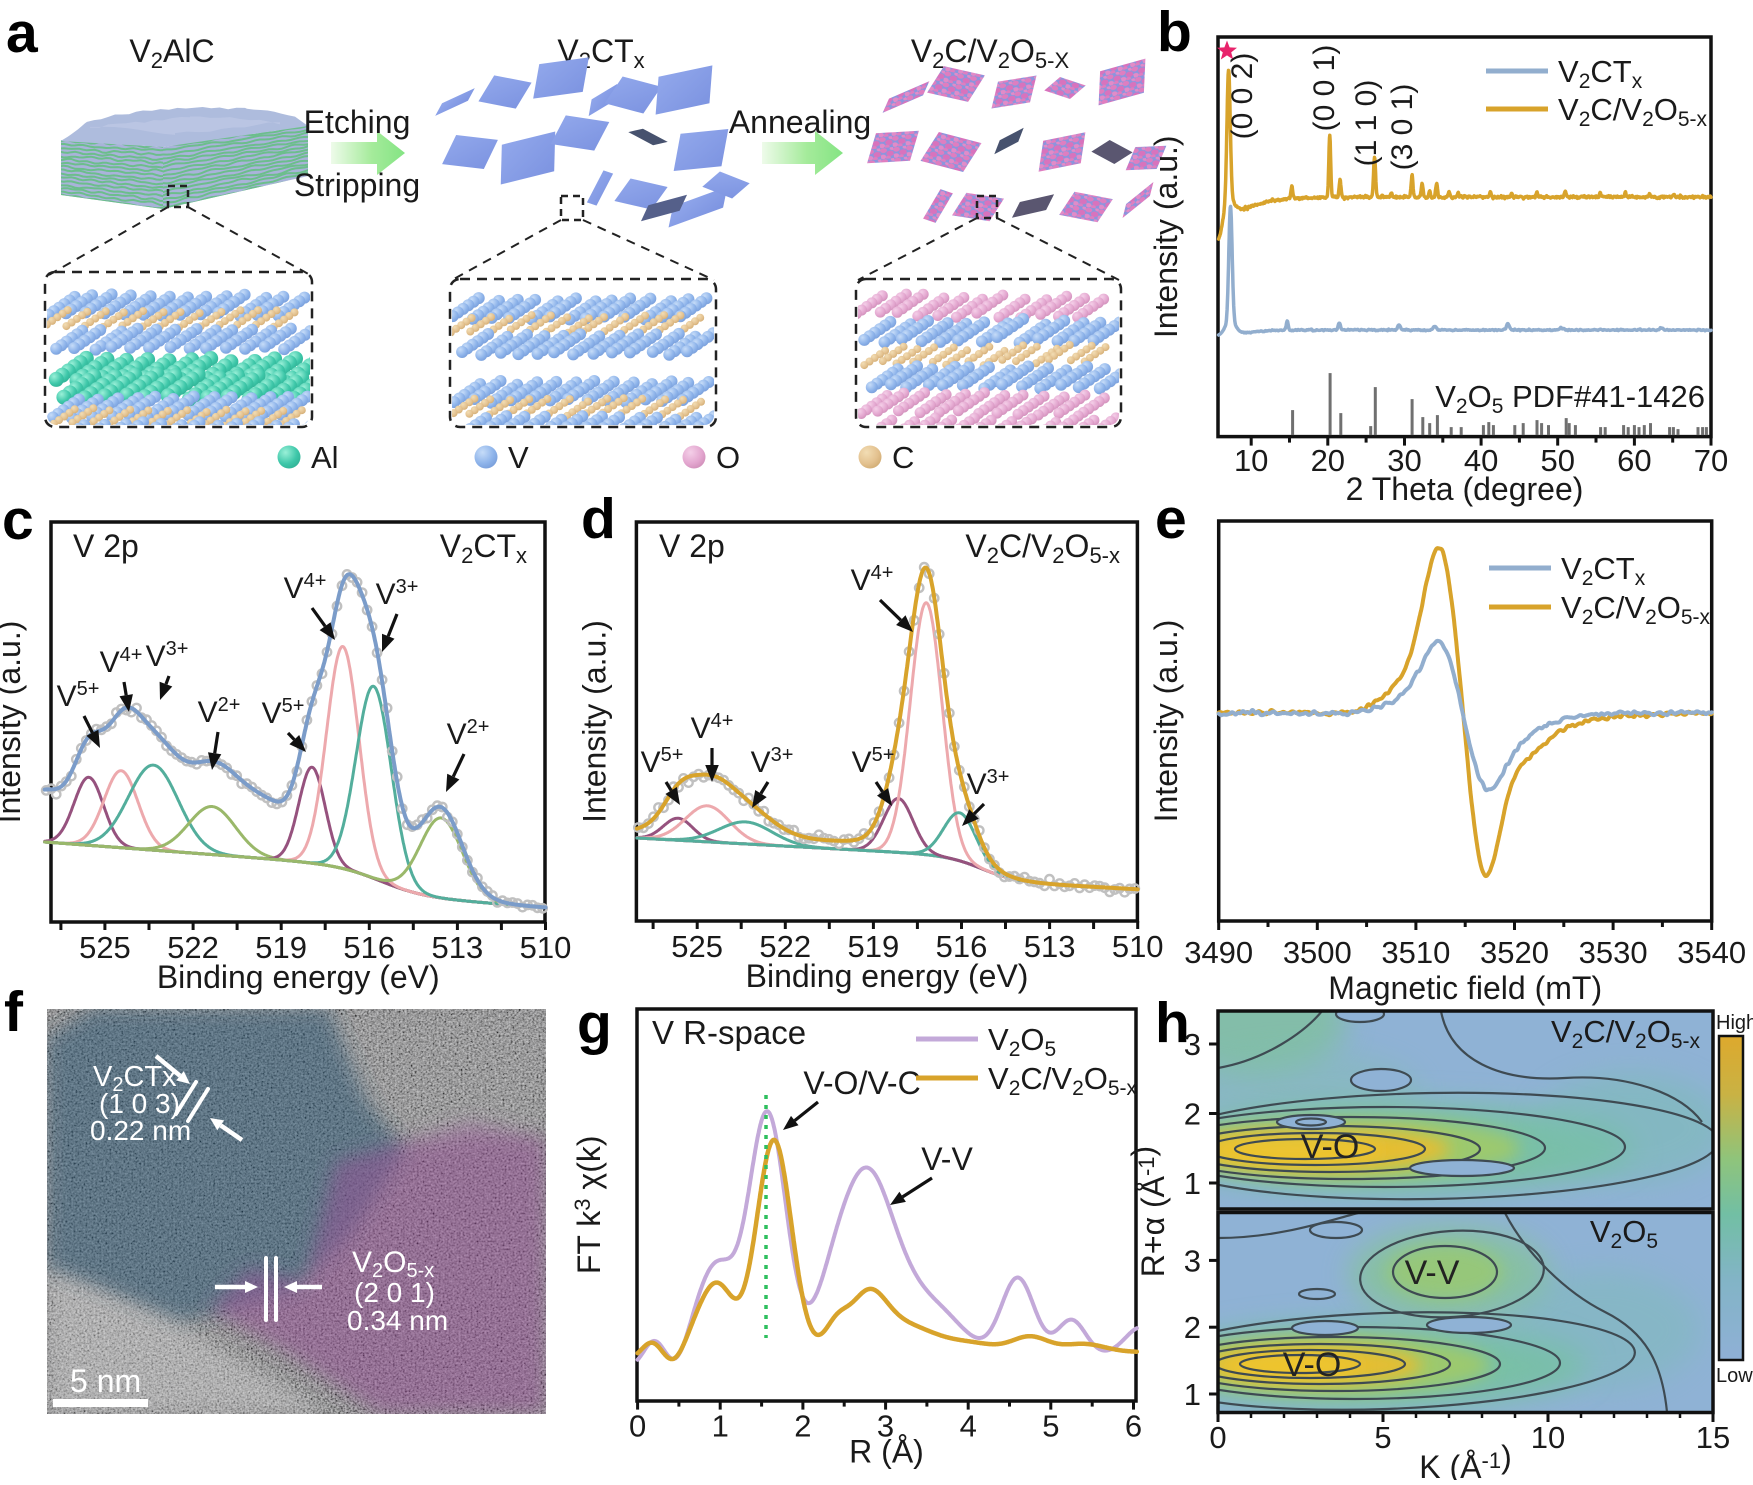 This screenshot has width=1753, height=1485. What do you see at coordinates (325, 457) in the screenshot?
I see `svg-text: Al` at bounding box center [325, 457].